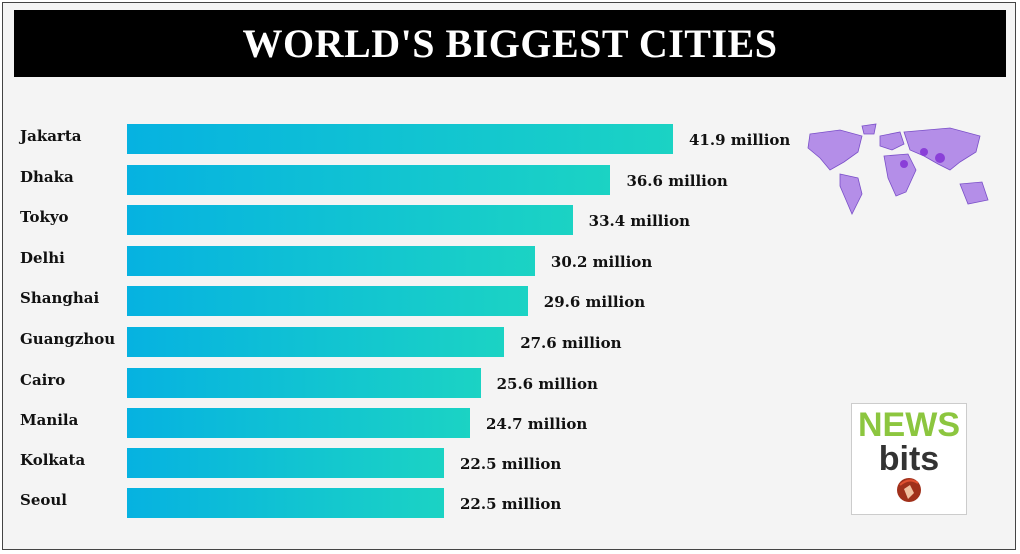  What do you see at coordinates (44, 217) in the screenshot?
I see `category-label: Tokyo` at bounding box center [44, 217].